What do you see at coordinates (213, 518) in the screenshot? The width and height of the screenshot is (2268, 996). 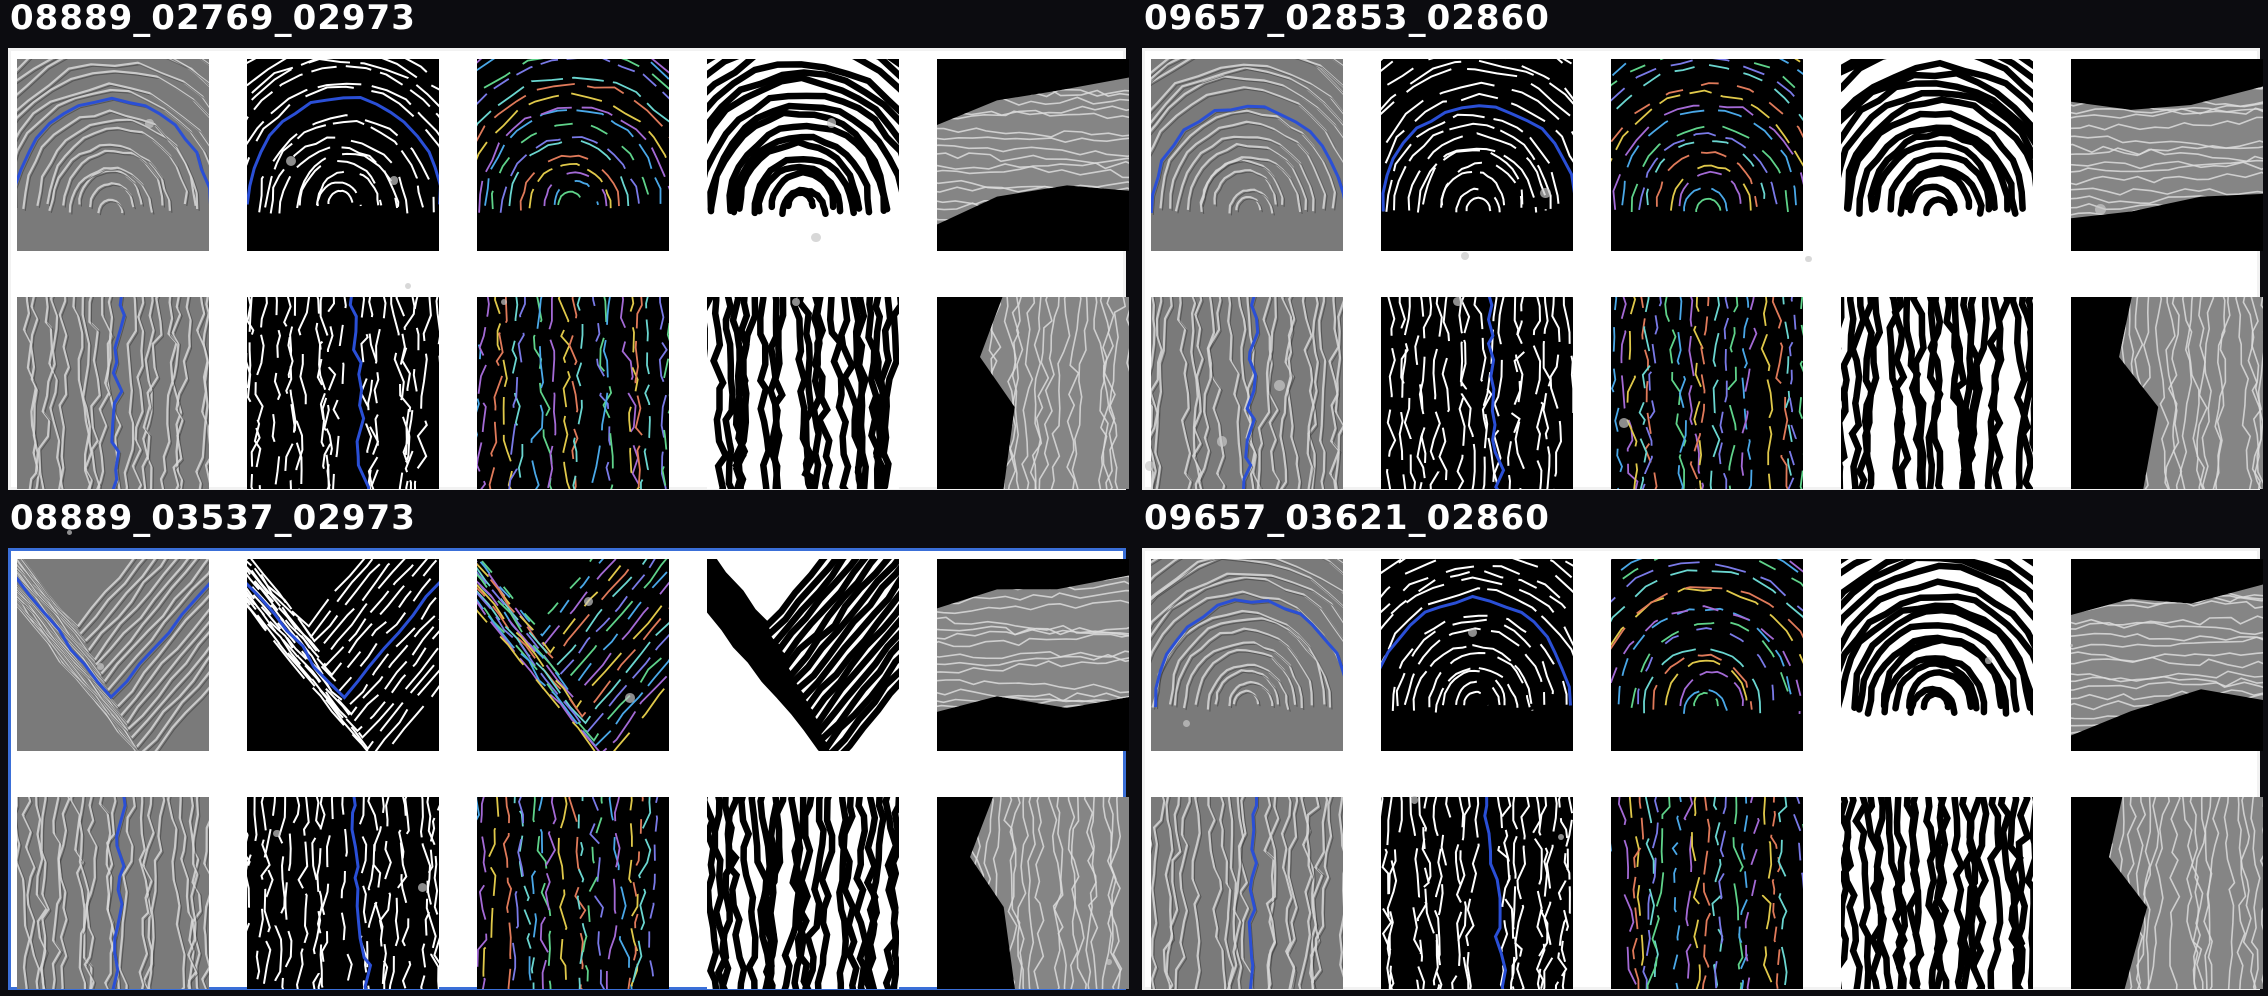 I see `panel-title: 08889_03537_02973` at bounding box center [213, 518].